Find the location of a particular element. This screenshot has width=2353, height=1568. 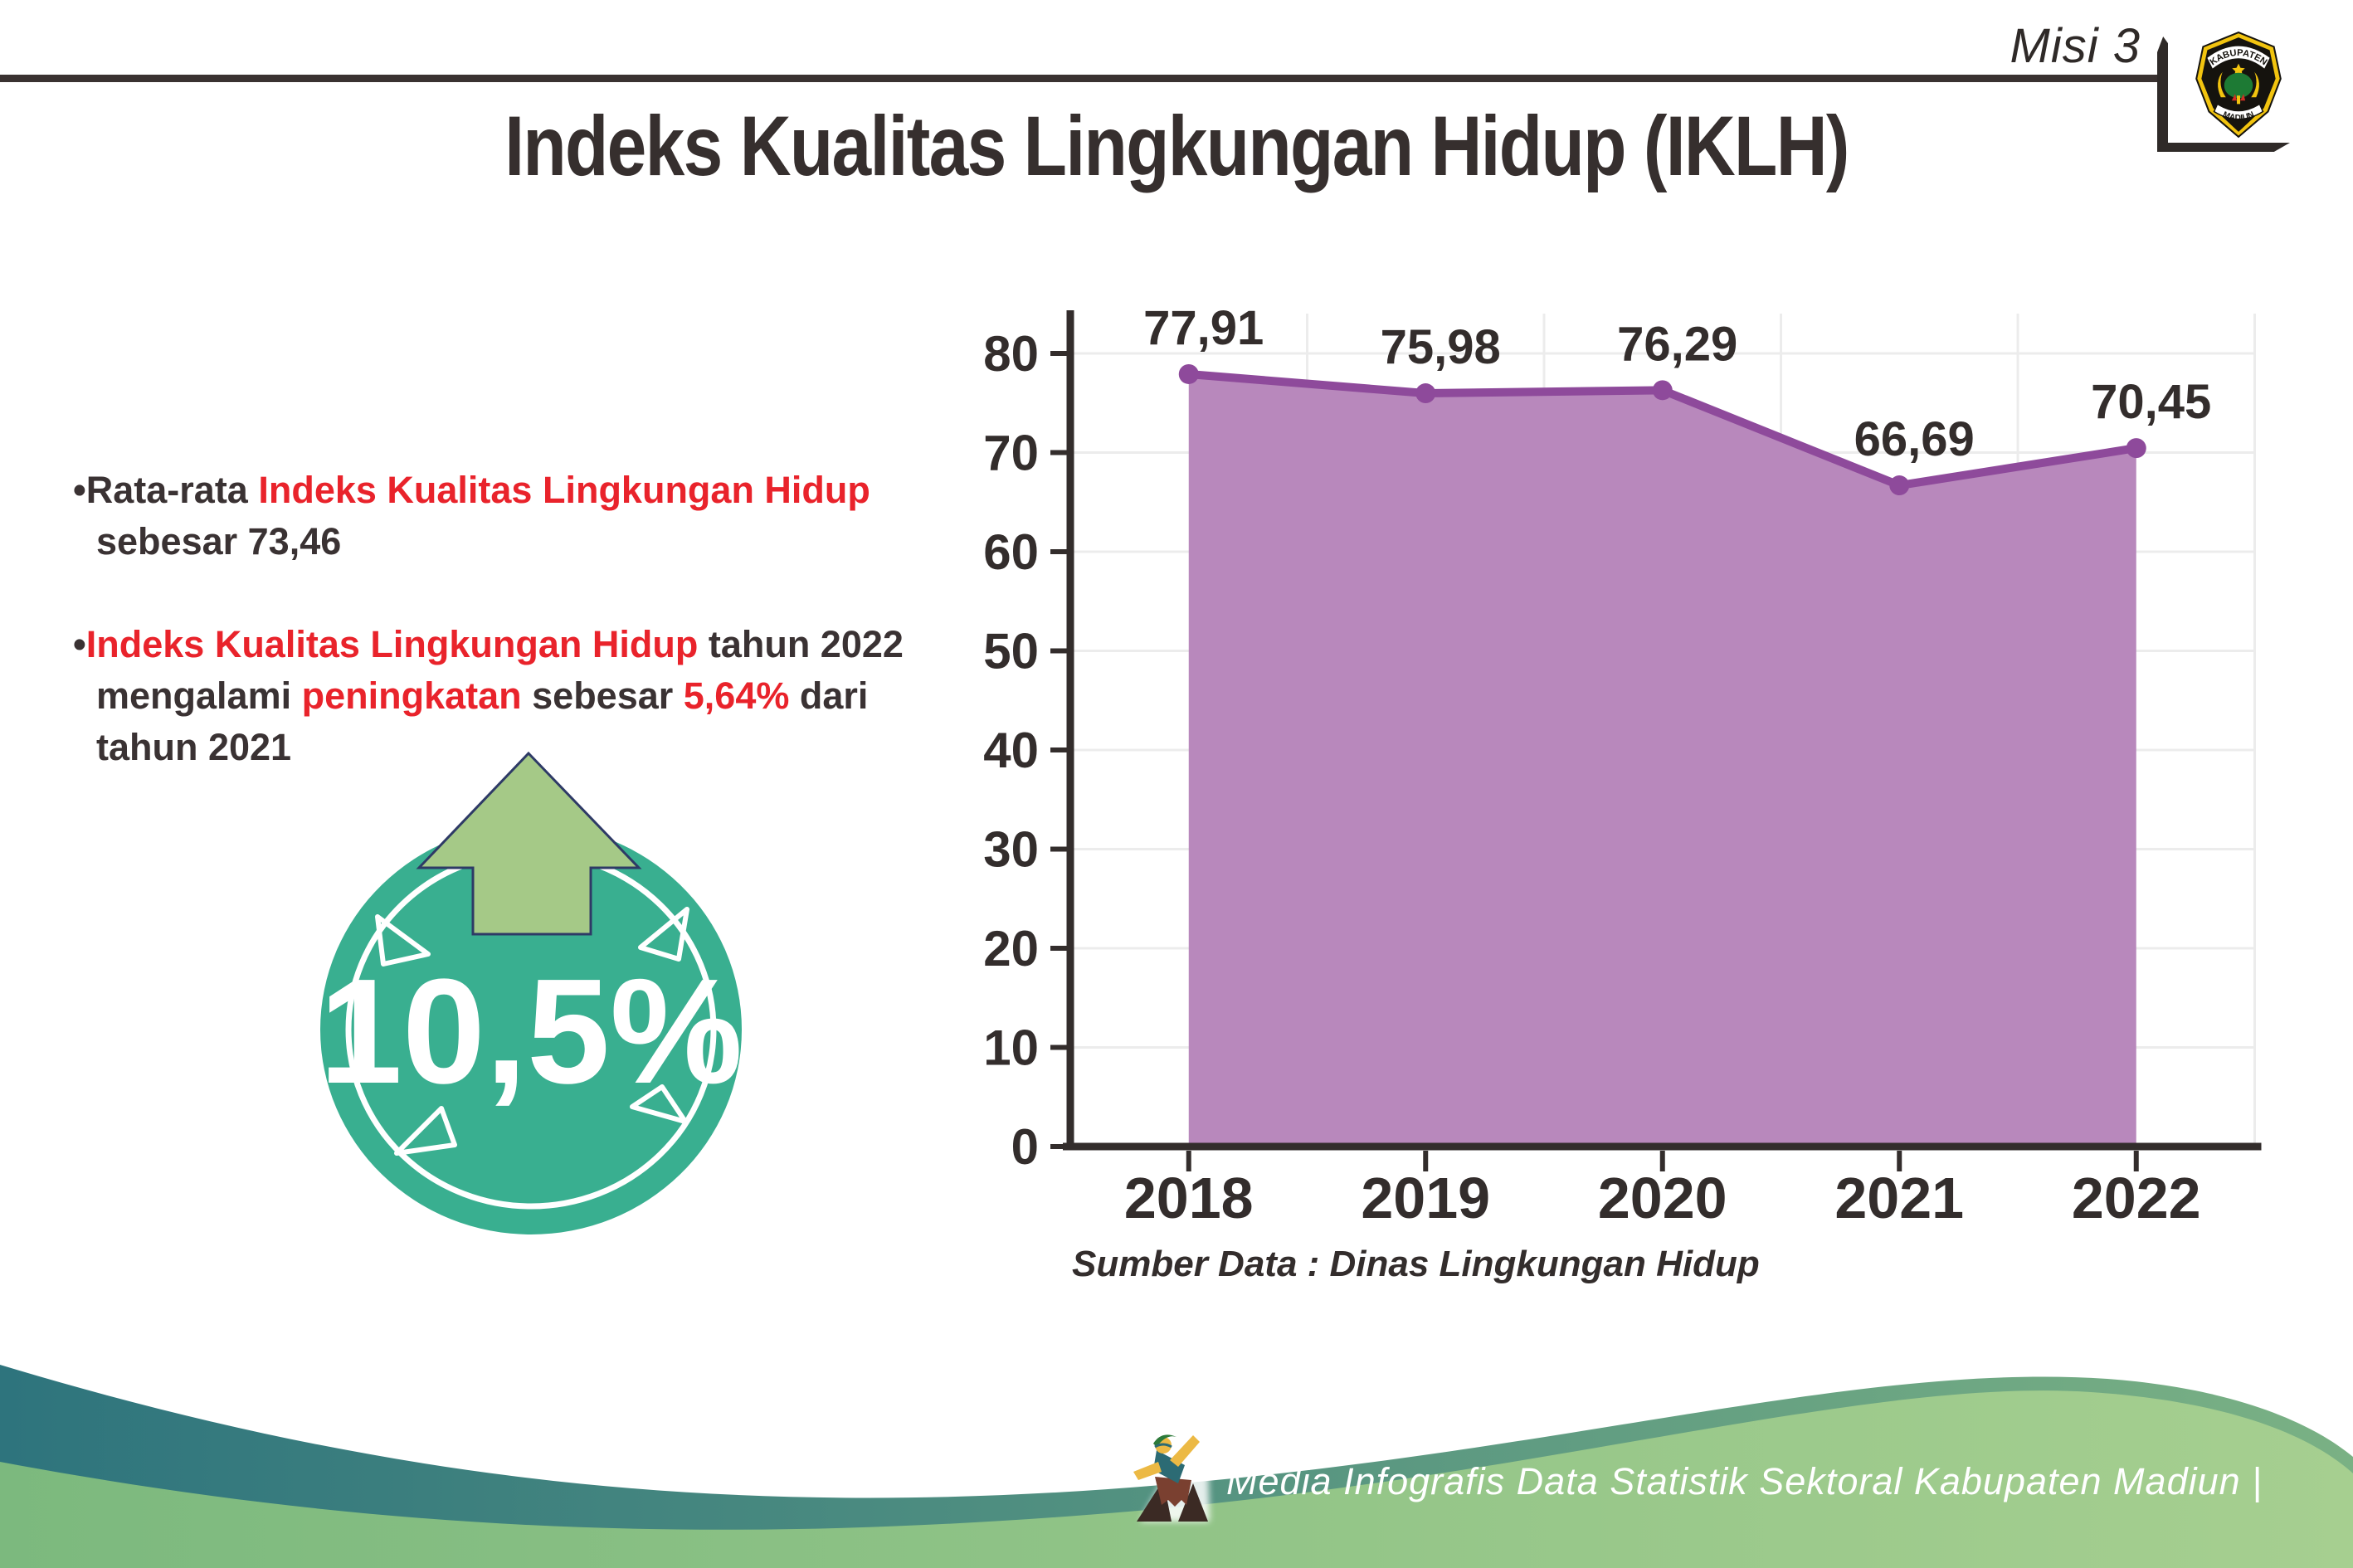

y-tick-label: 0 is located at coordinates (1025, 1147).